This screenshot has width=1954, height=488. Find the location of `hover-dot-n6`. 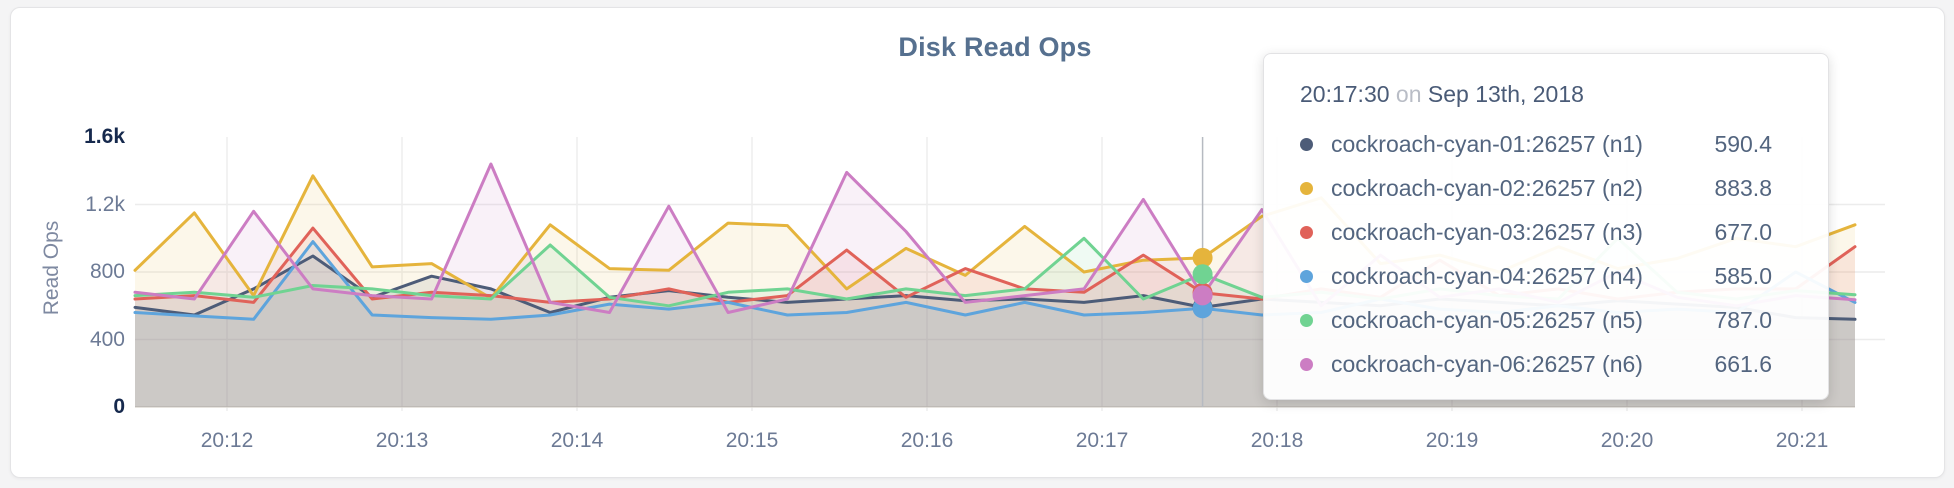

hover-dot-n6 is located at coordinates (1202, 295).